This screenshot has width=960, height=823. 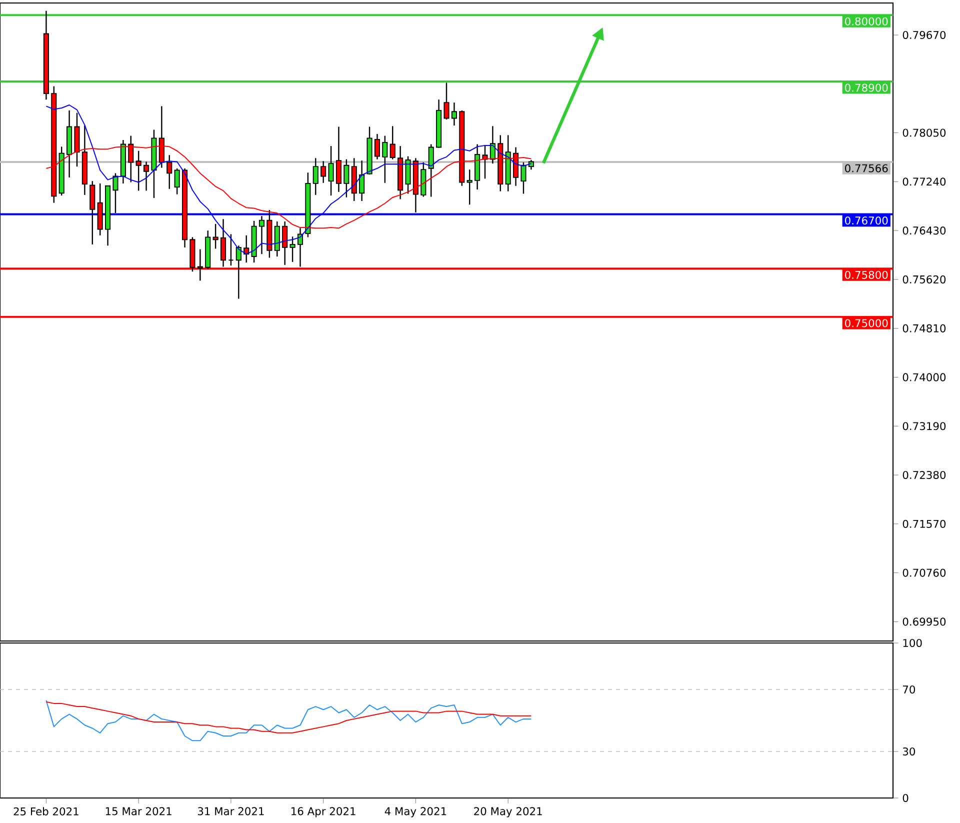 I want to click on y-tick-label: 0.73190, so click(x=924, y=426).